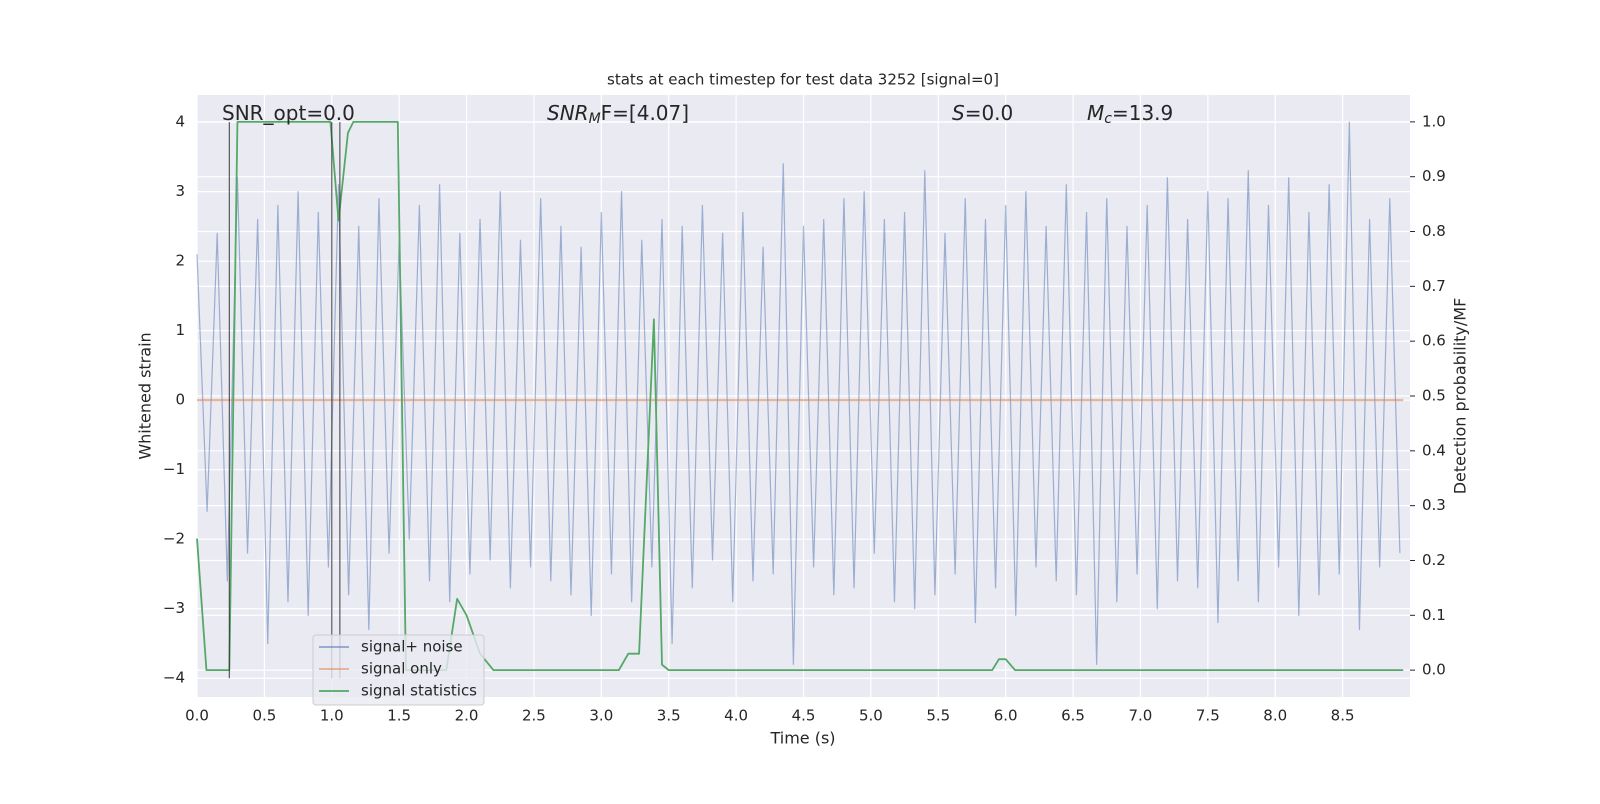 This screenshot has width=1600, height=804. I want to click on y2-tick-label: 0.6, so click(1434, 341).